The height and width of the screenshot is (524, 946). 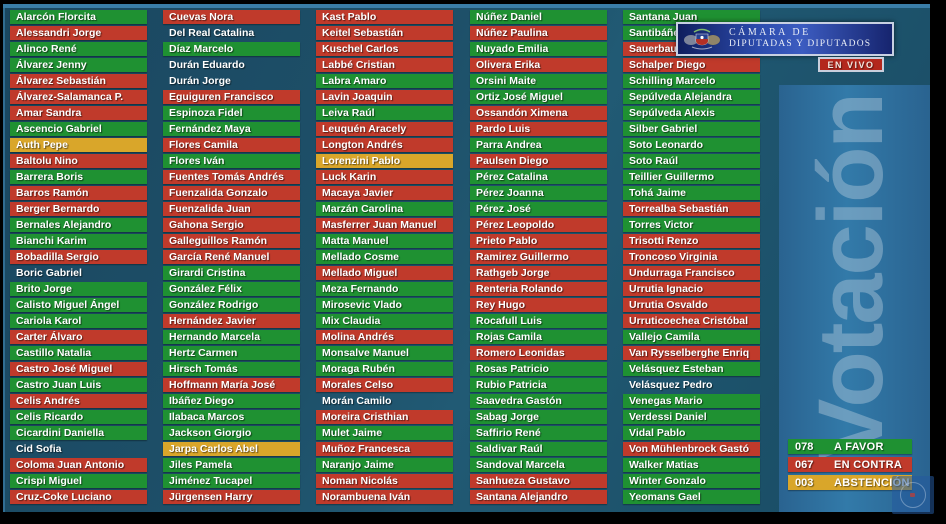 What do you see at coordinates (200, 81) in the screenshot?
I see `deputy-row: Durán Jorge` at bounding box center [200, 81].